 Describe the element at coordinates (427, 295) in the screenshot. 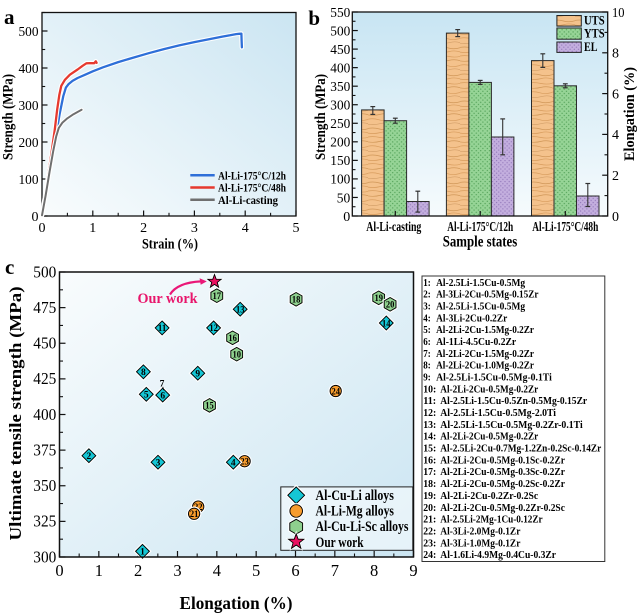

I see `svg-text: 2:` at that location.